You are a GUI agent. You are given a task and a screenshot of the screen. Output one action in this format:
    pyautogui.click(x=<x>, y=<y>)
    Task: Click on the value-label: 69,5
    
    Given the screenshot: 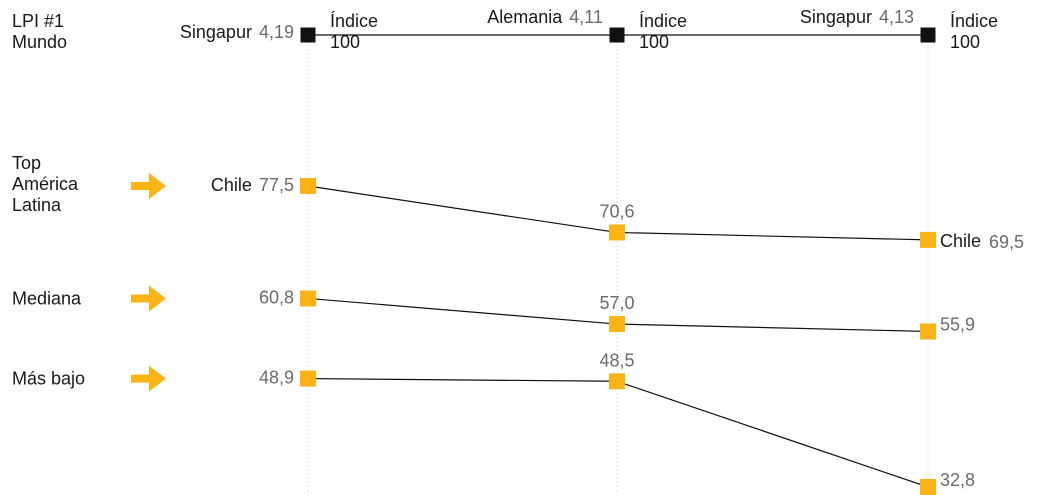 What is the action you would take?
    pyautogui.click(x=1006, y=242)
    